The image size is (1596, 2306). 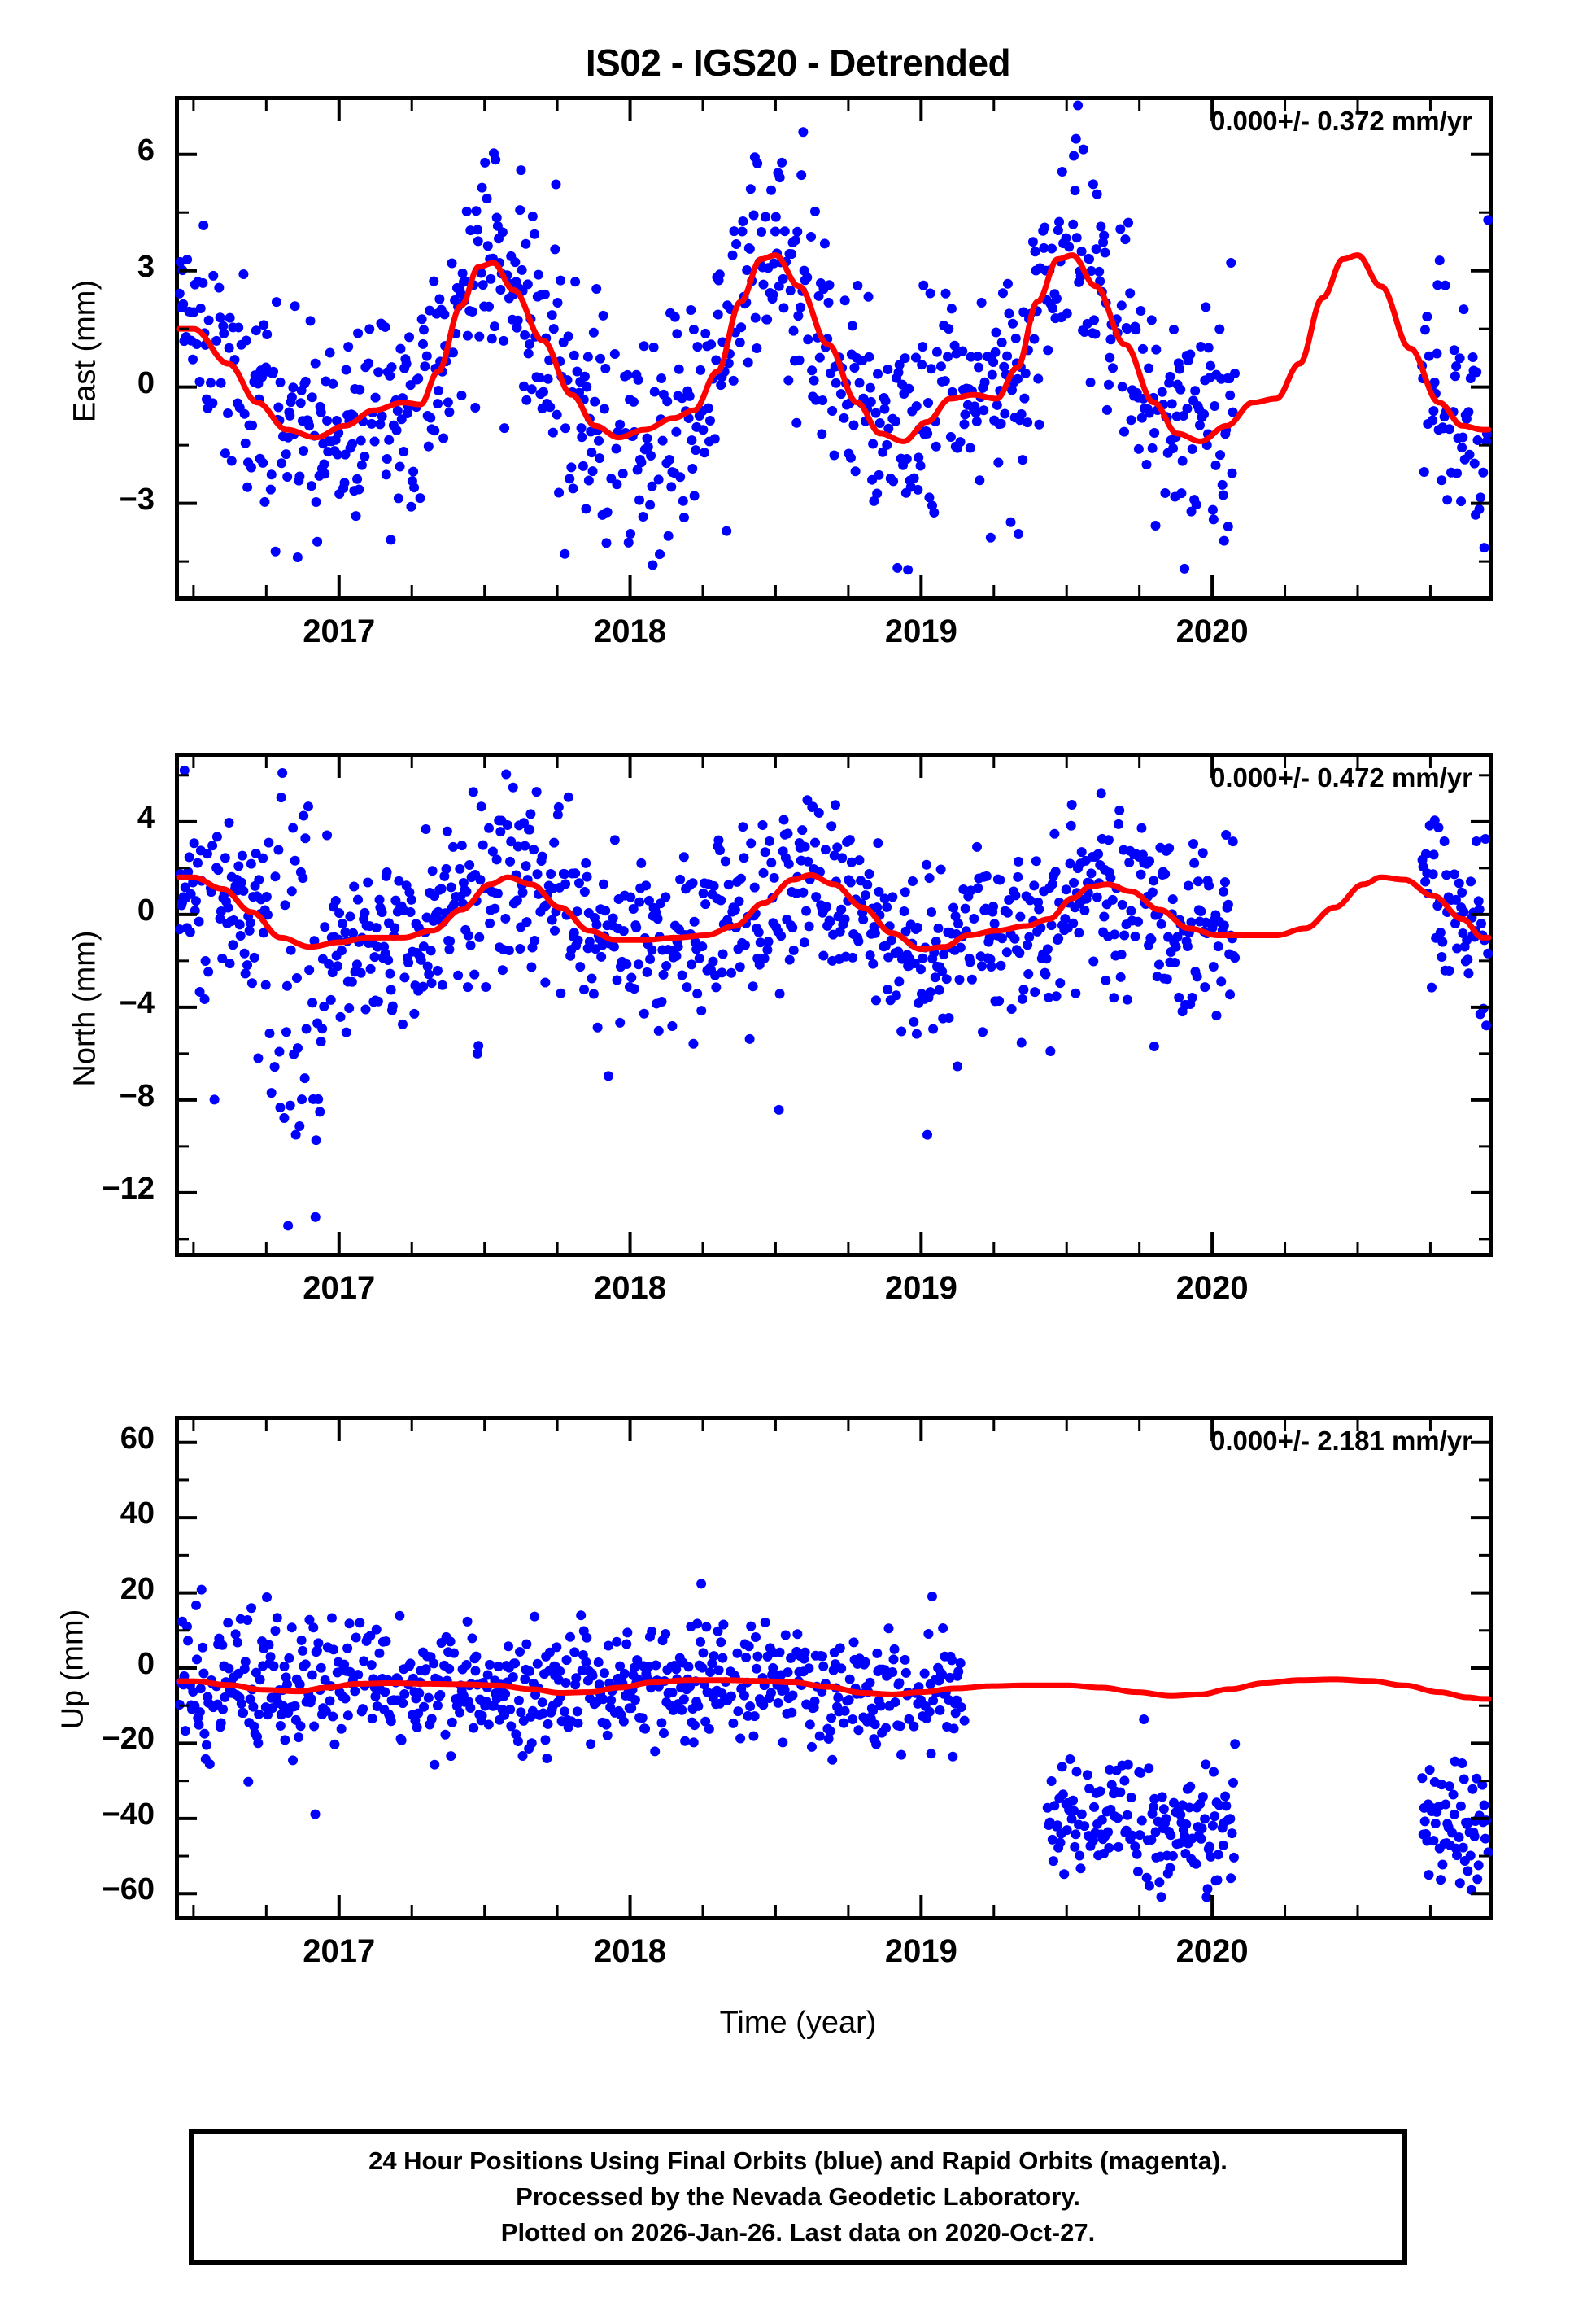 I want to click on y-tick-label-east-3: −3, so click(x=137, y=499).